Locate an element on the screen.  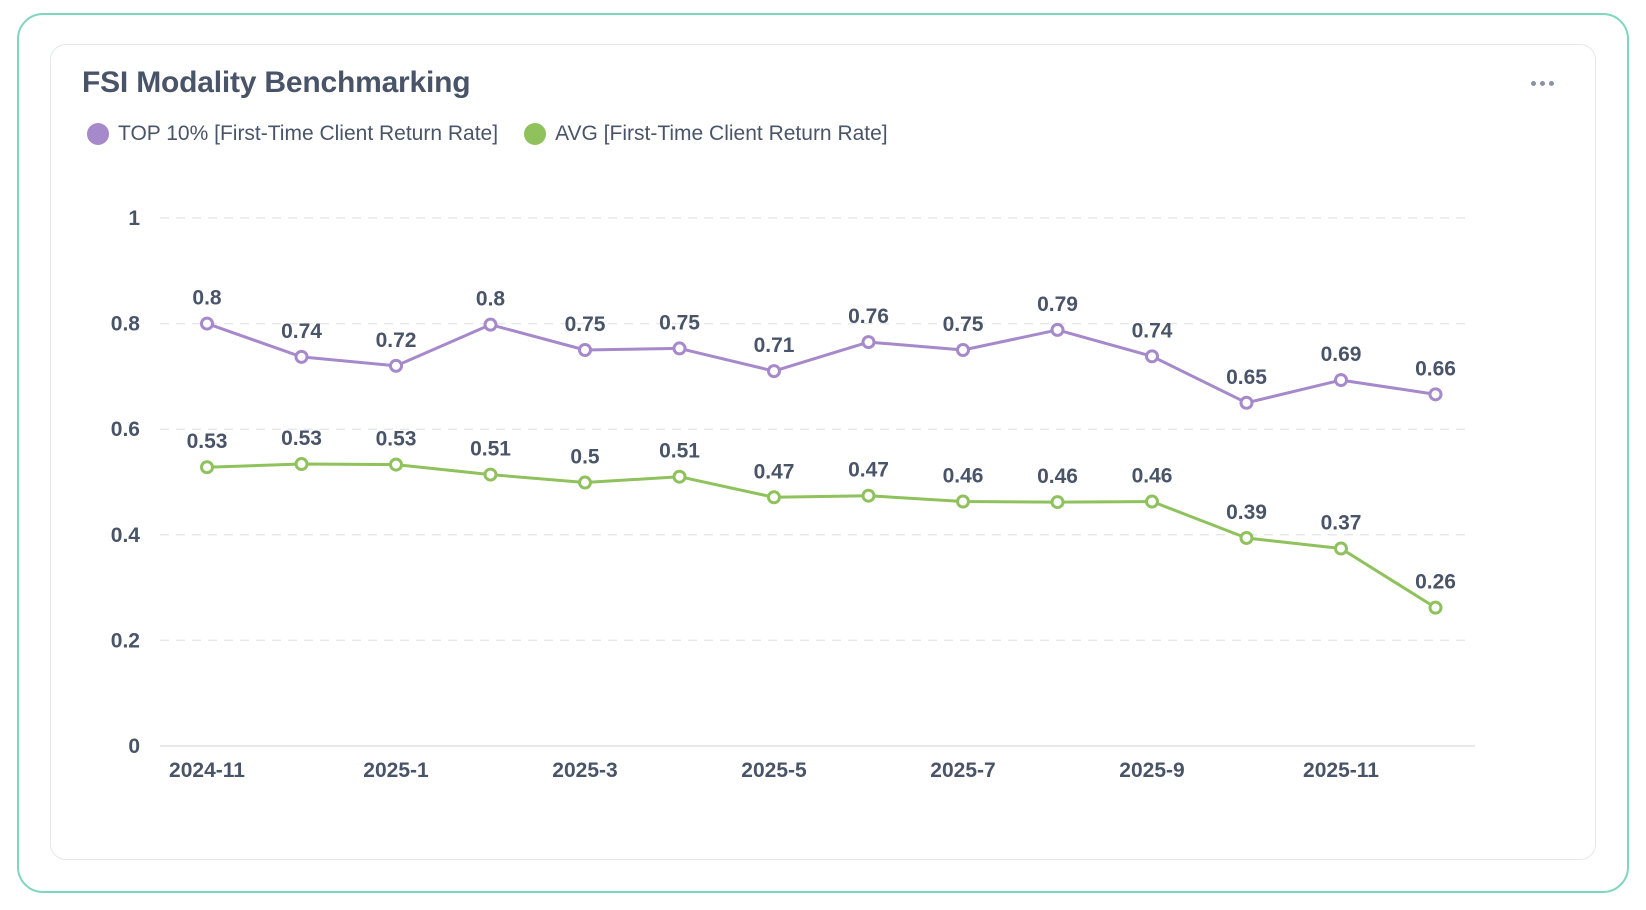
legend-label-top10: TOP 10% [First-Time Client Return Rate] is located at coordinates (308, 133).